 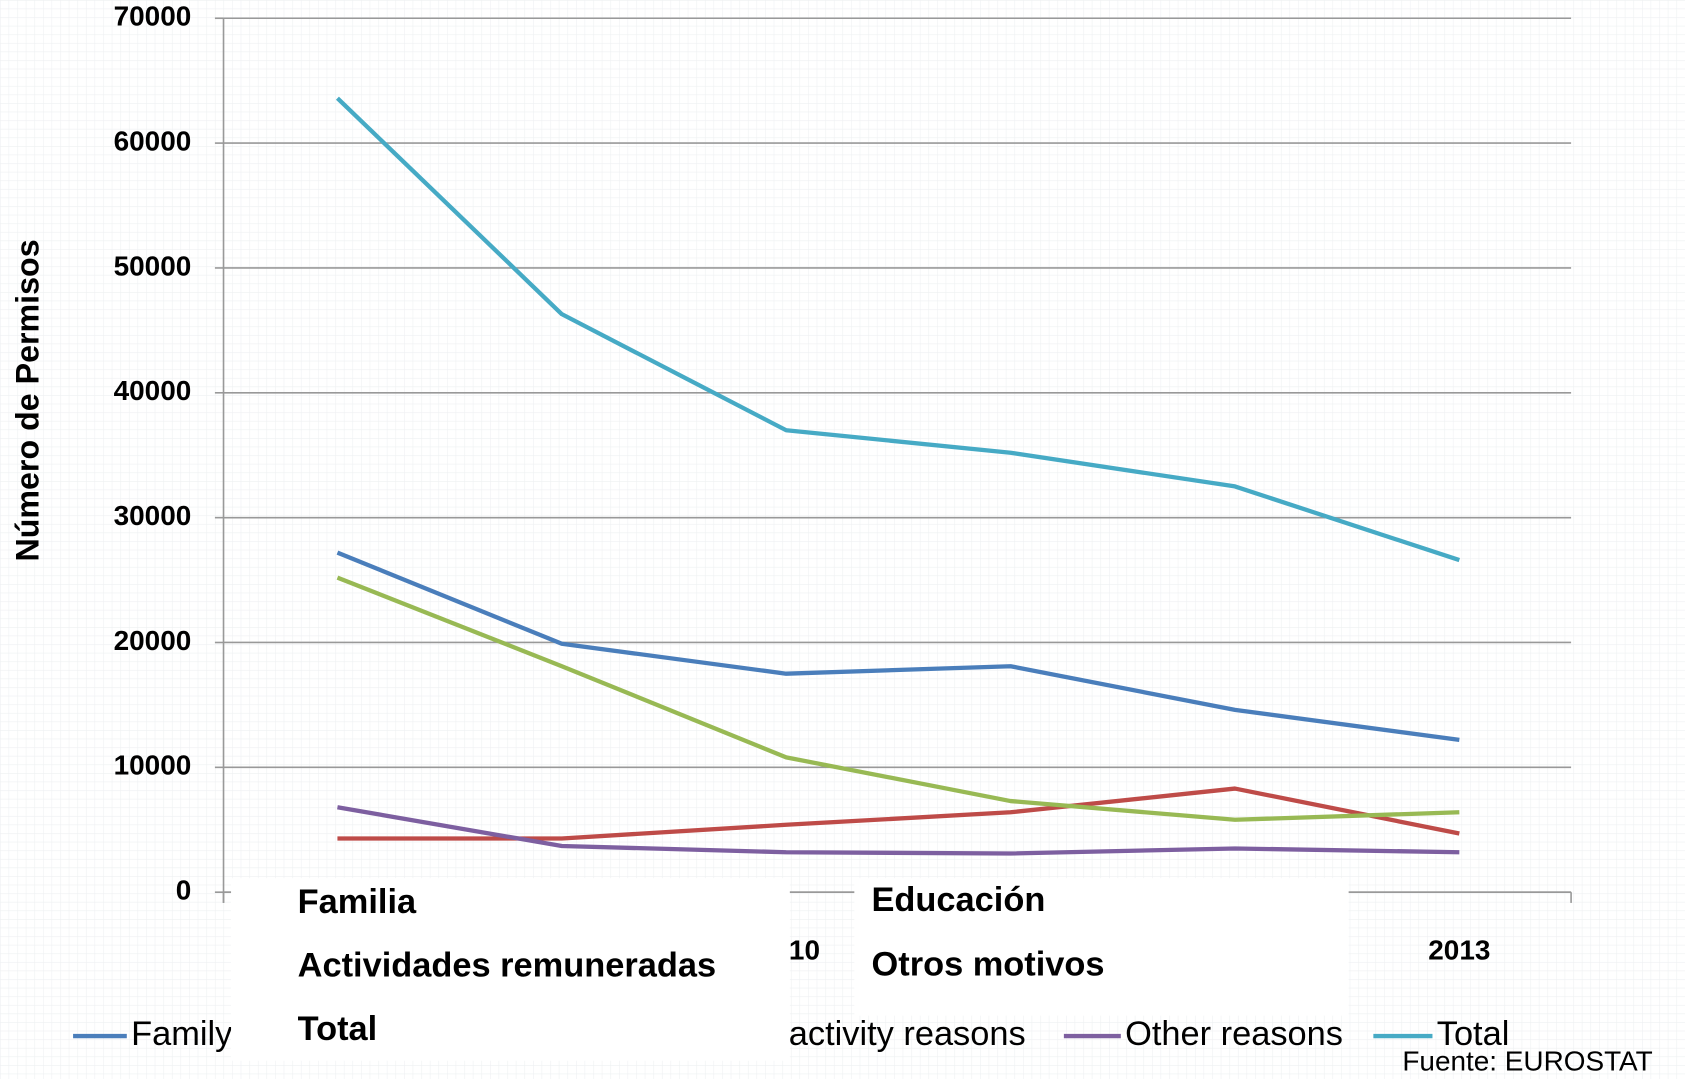 What do you see at coordinates (153, 515) in the screenshot?
I see `y-tick-label: 30000` at bounding box center [153, 515].